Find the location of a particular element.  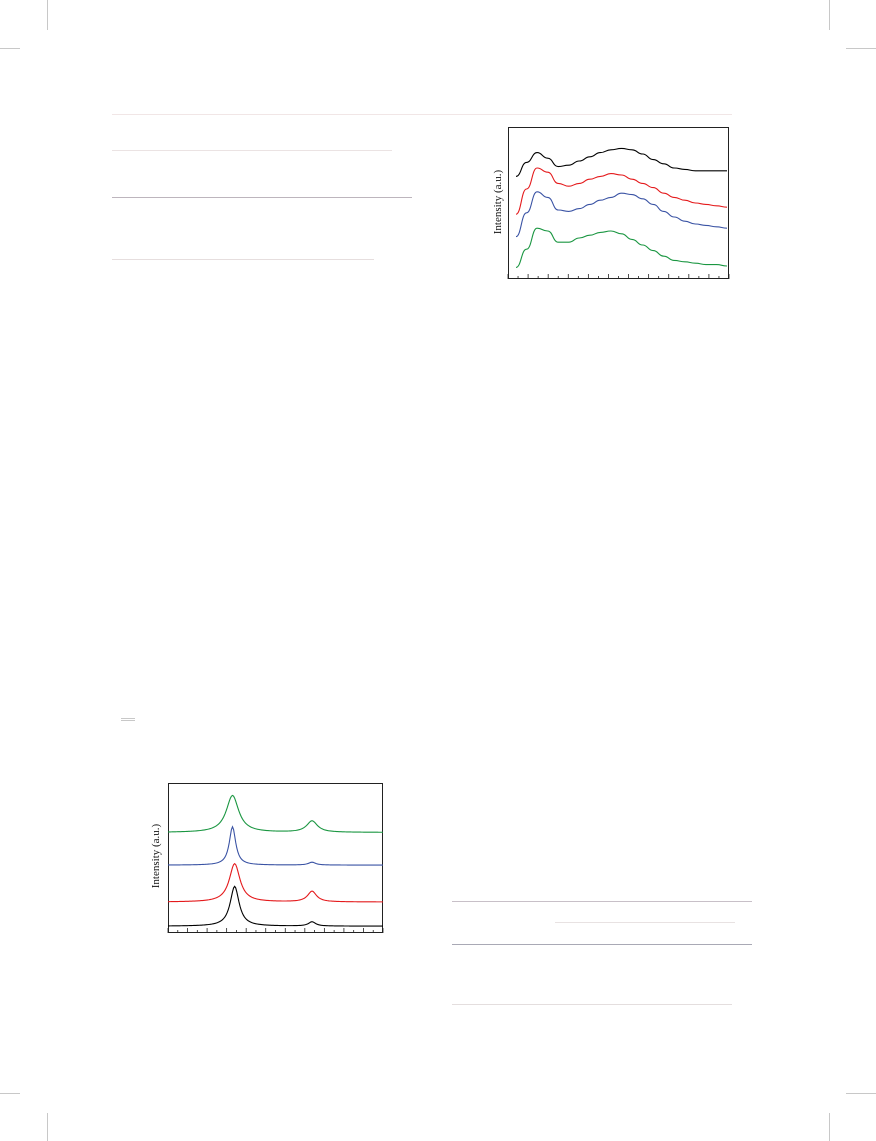

crop-mark-top-left-v is located at coordinates (47, 15).